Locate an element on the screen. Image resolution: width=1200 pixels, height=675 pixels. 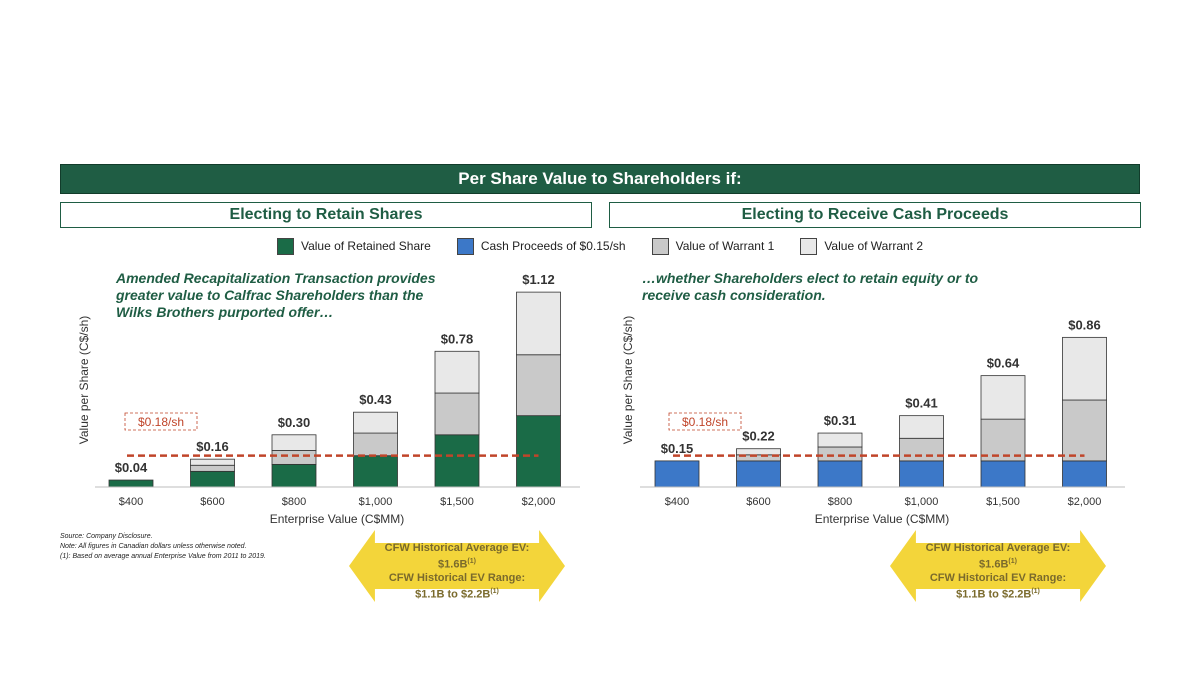
right-total-label-2: $0.31 is located at coordinates (840, 420).